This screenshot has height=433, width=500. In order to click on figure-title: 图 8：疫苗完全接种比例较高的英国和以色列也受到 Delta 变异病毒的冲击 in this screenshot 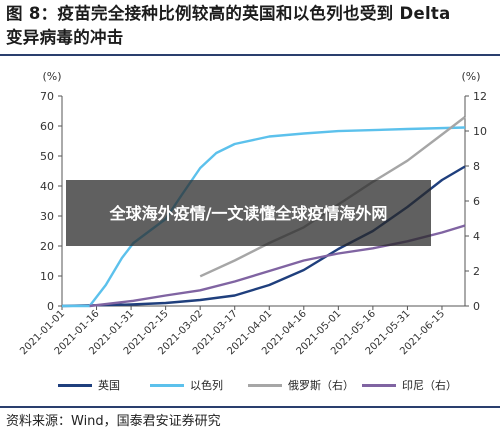, I will do `click(251, 26)`.